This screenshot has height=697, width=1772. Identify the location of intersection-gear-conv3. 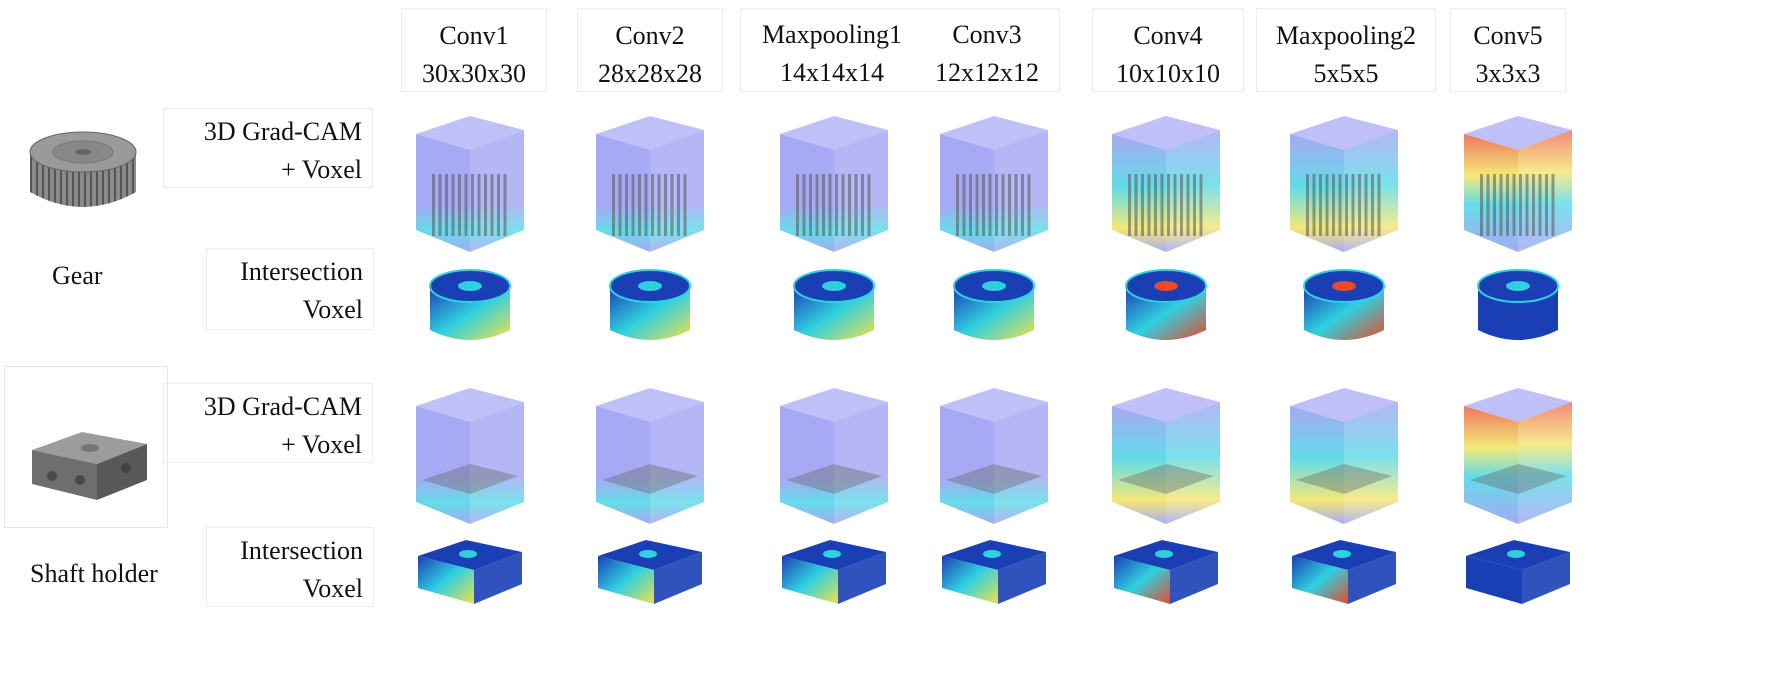
(994, 298).